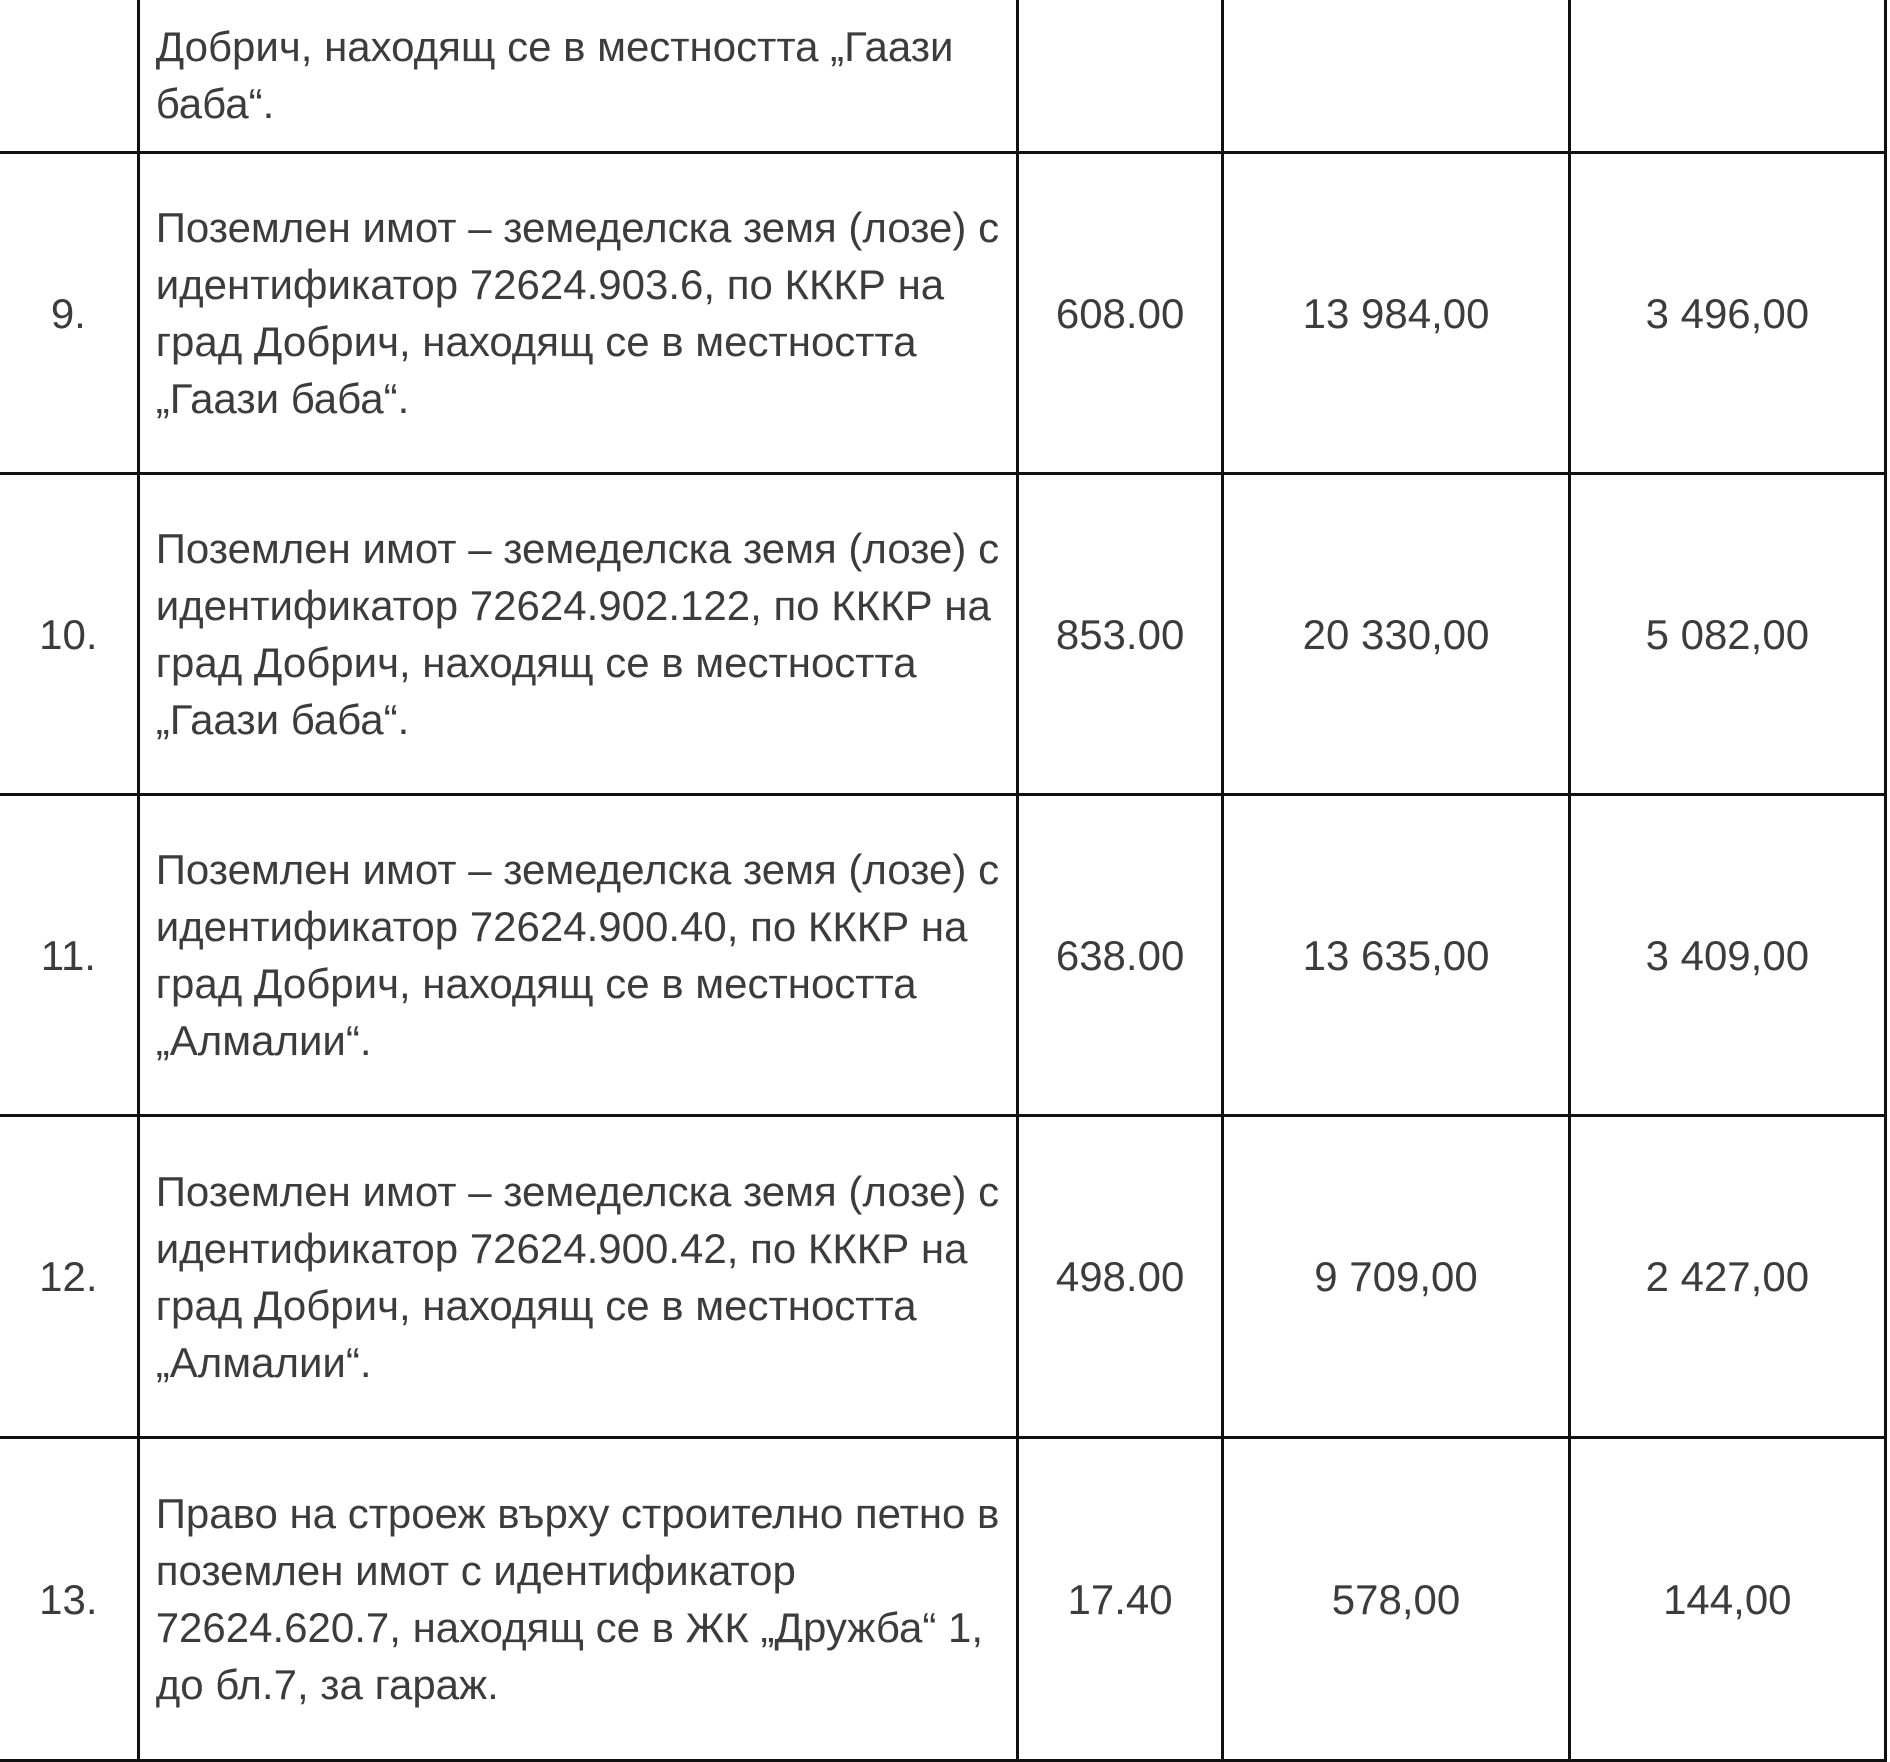 This screenshot has height=1762, width=1890. Describe the element at coordinates (1120, 77) in the screenshot. I see `row-area` at that location.